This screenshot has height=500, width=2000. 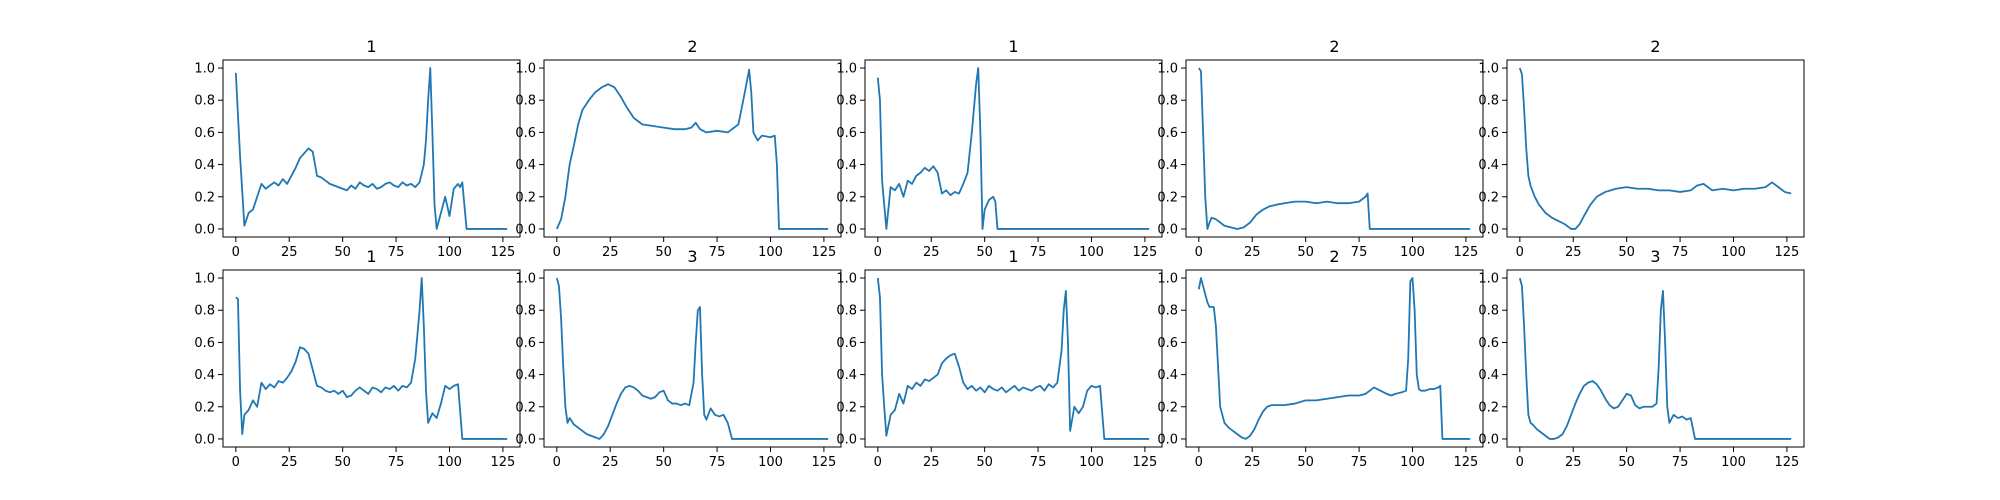 I want to click on subplot-4: 2 0 25 50 75 100 125 0.0 0.2 0.4 0.6 0.8 1.0, so click(x=1320, y=148).